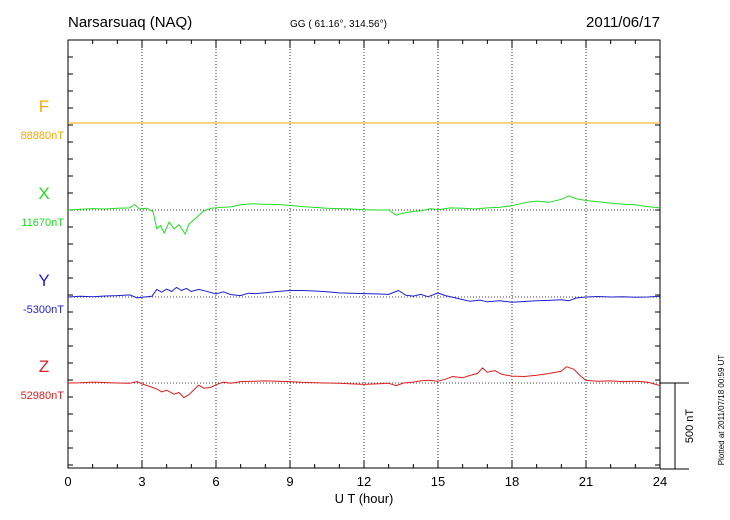  Describe the element at coordinates (364, 215) in the screenshot. I see `series-line-x` at that location.